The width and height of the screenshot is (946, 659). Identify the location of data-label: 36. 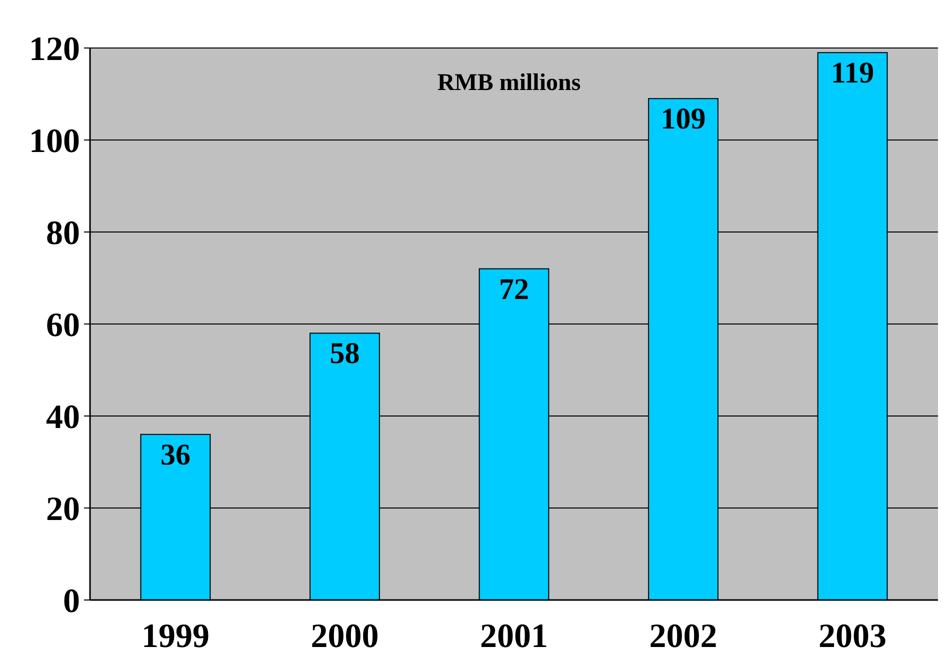
(175, 455).